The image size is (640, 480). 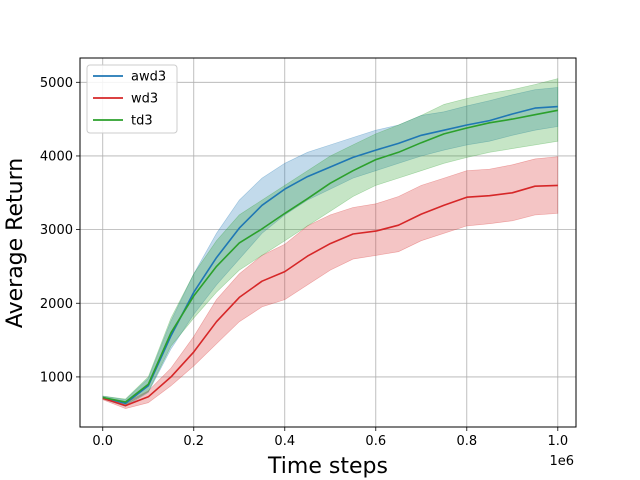 I want to click on y-tick-label: 5000, so click(x=56, y=83).